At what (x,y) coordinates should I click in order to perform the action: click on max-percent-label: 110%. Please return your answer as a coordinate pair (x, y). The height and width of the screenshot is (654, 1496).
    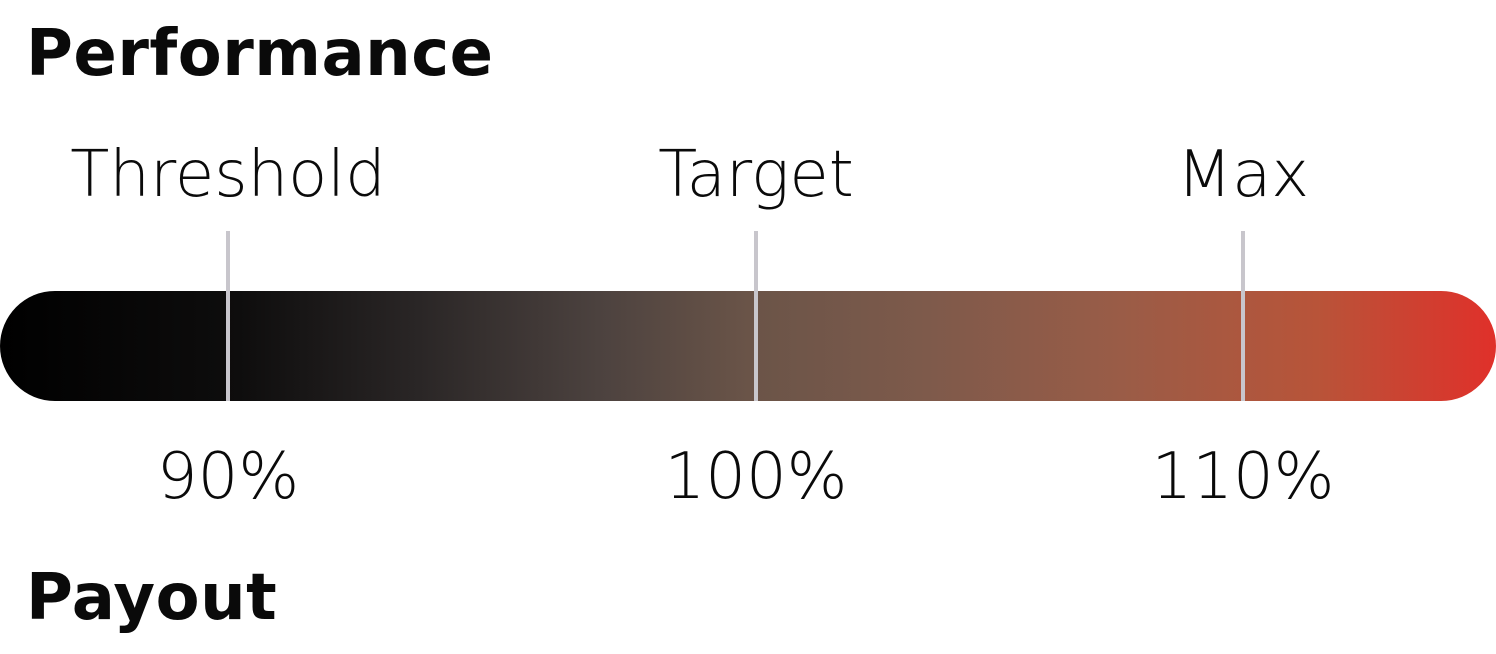
    Looking at the image, I should click on (1243, 477).